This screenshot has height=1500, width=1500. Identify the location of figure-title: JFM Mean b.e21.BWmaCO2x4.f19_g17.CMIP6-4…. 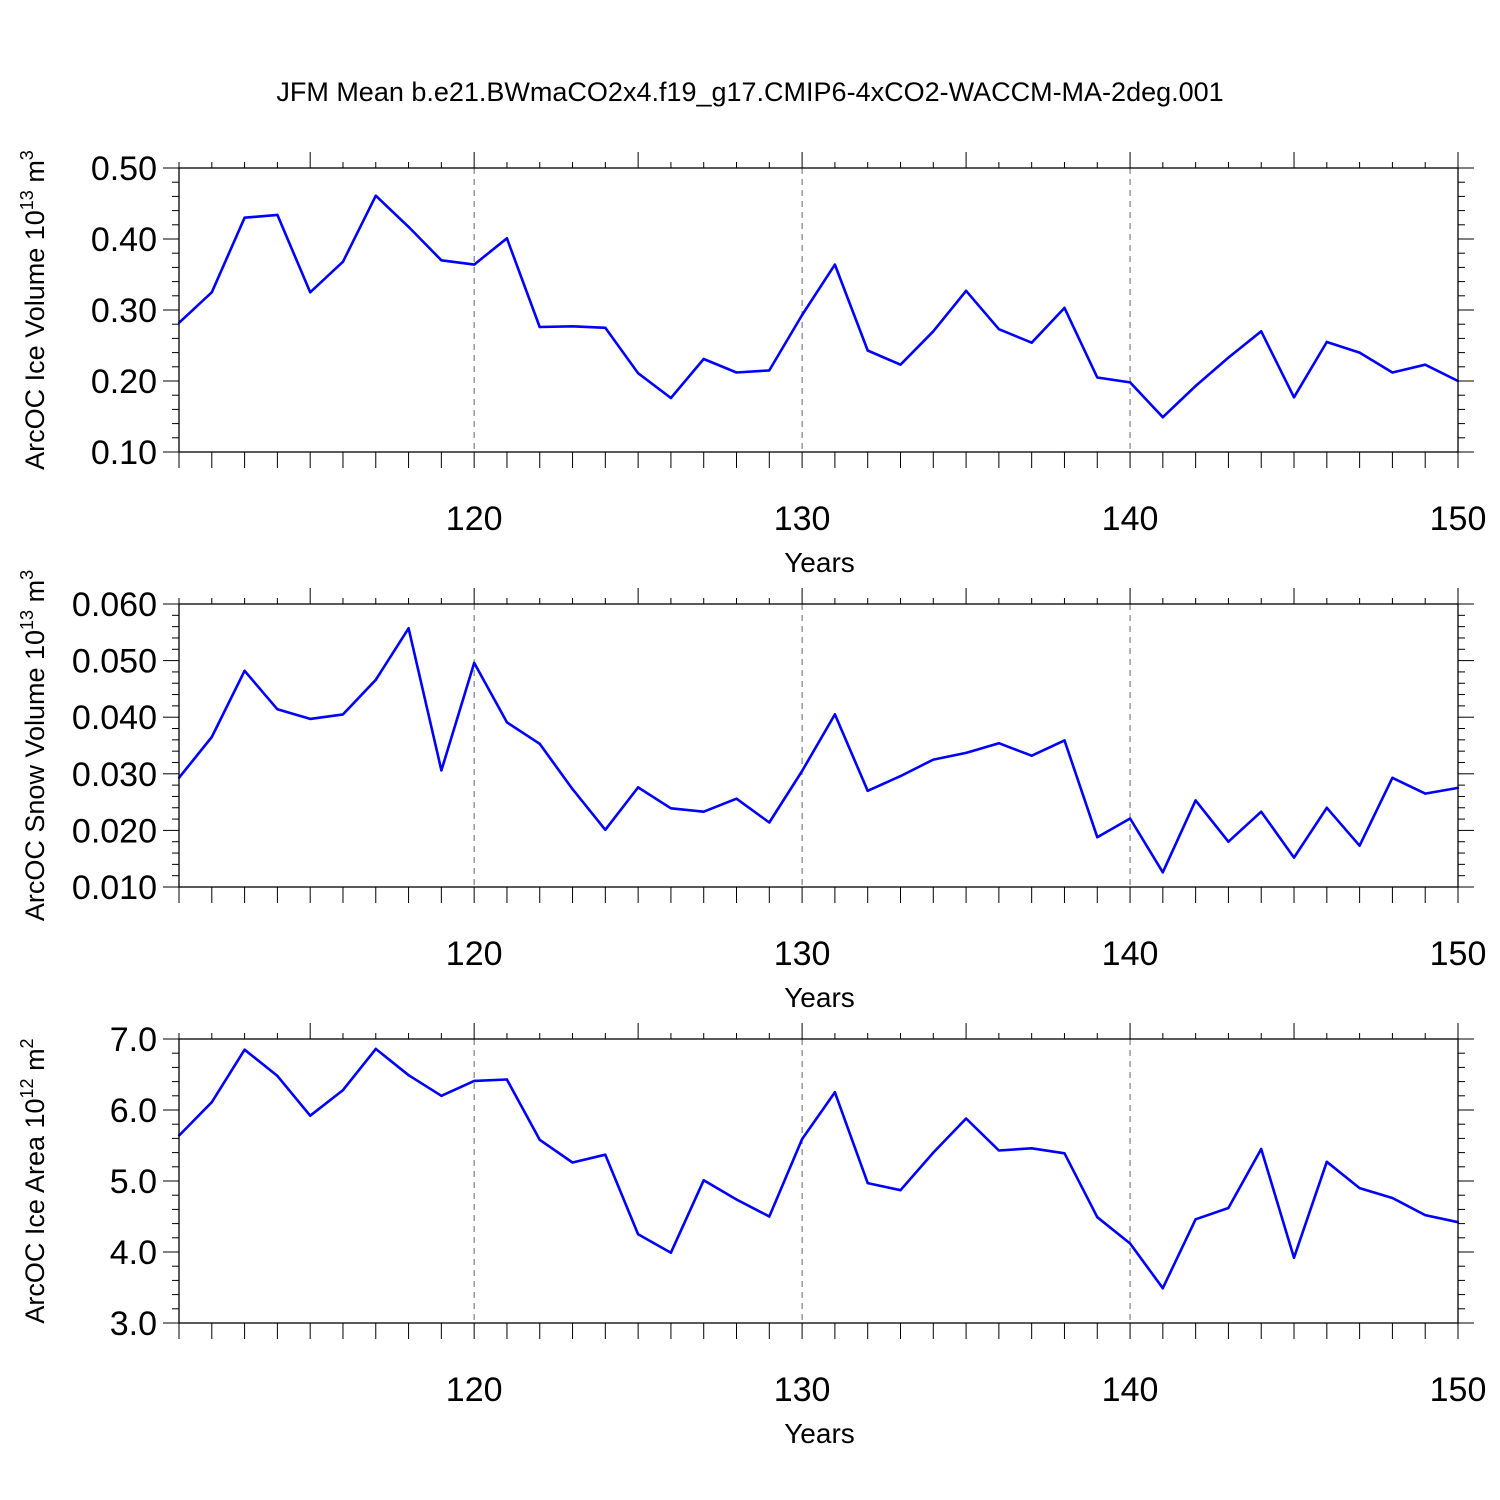
(749, 92).